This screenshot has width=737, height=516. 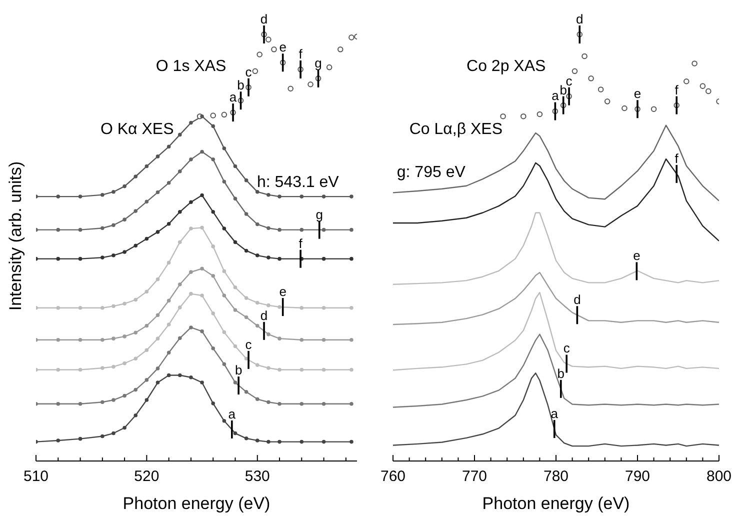 I want to click on x-tick-label: 800, so click(x=719, y=476).